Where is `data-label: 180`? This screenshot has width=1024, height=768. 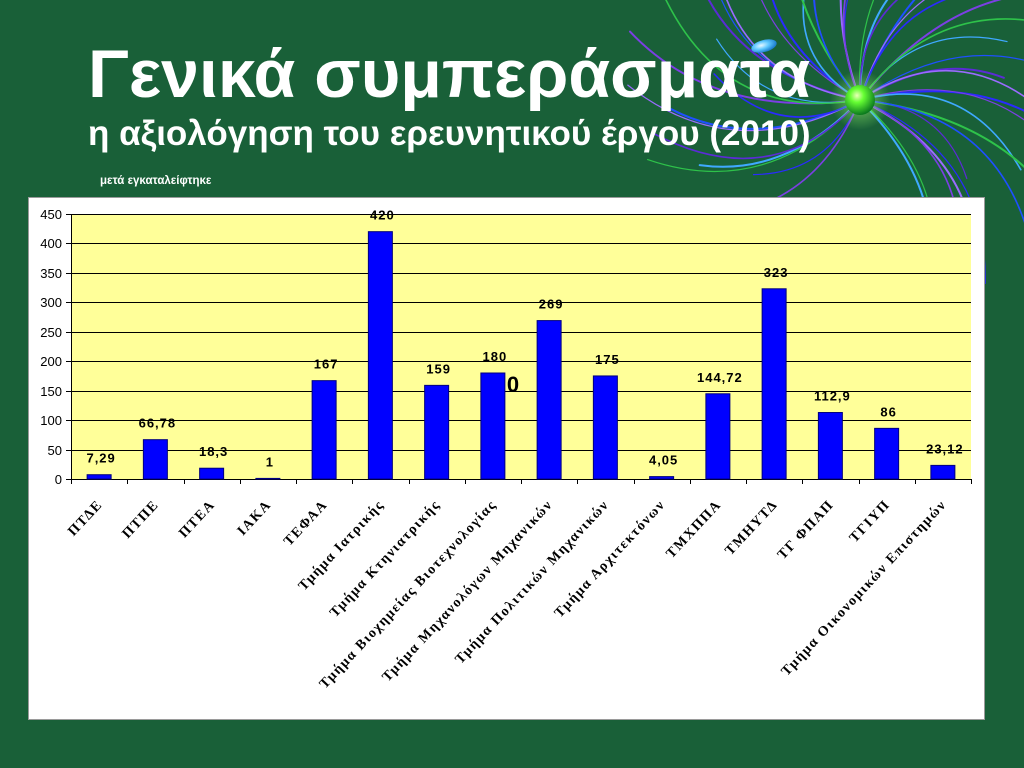
data-label: 180 is located at coordinates (495, 356).